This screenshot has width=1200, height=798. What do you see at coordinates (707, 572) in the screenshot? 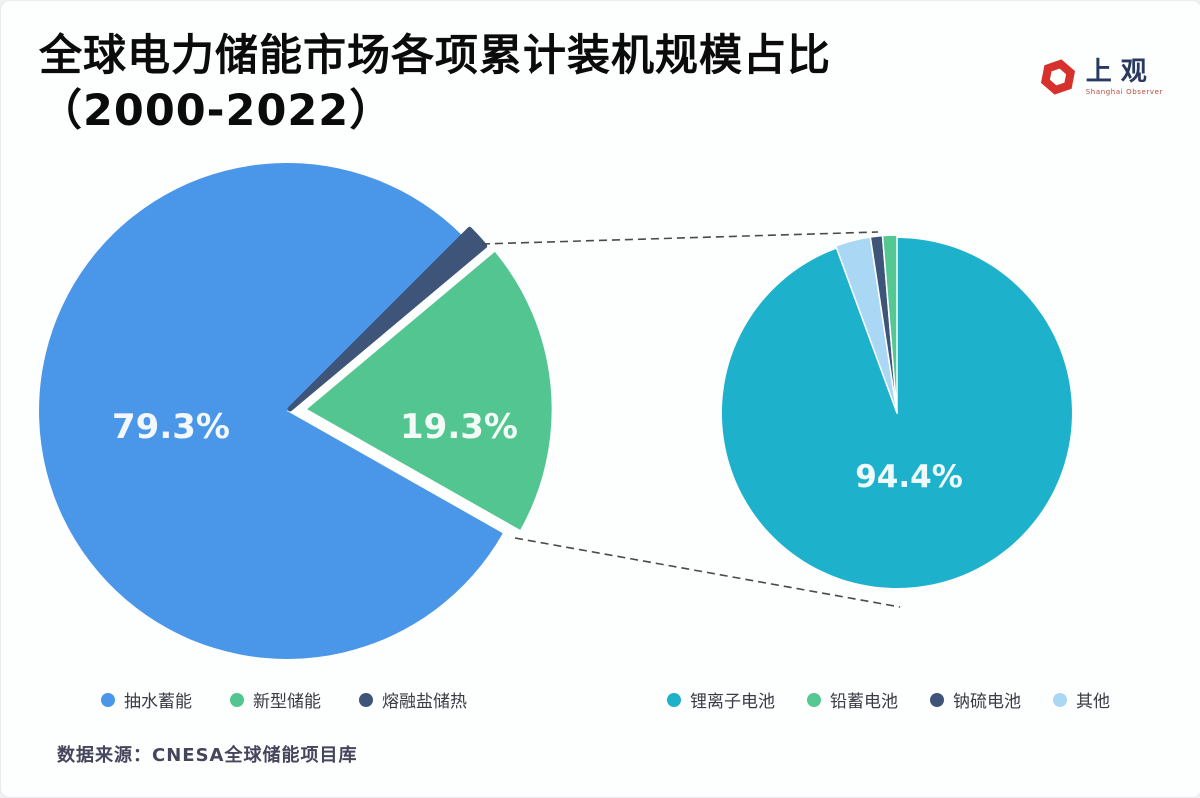
I see `connector-line-bottom` at bounding box center [707, 572].